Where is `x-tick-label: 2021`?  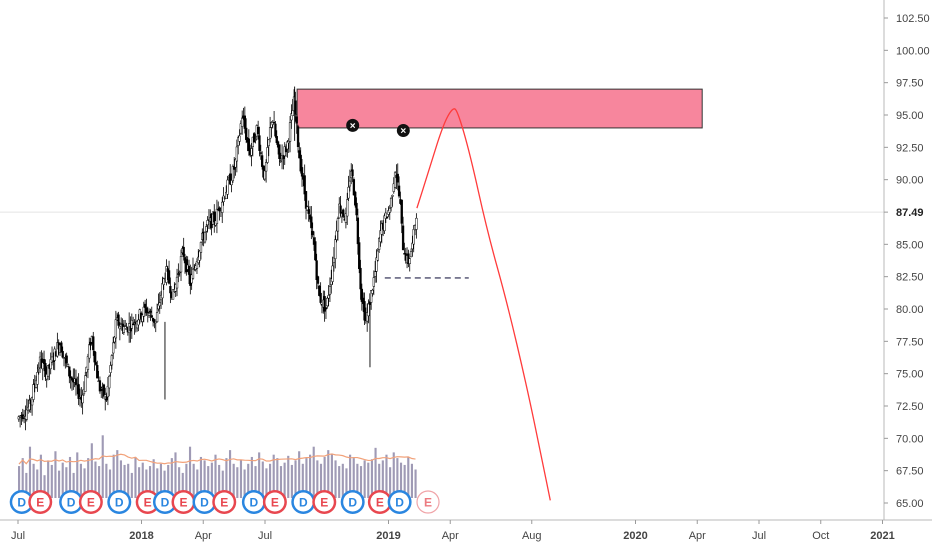 x-tick-label: 2021 is located at coordinates (882, 536).